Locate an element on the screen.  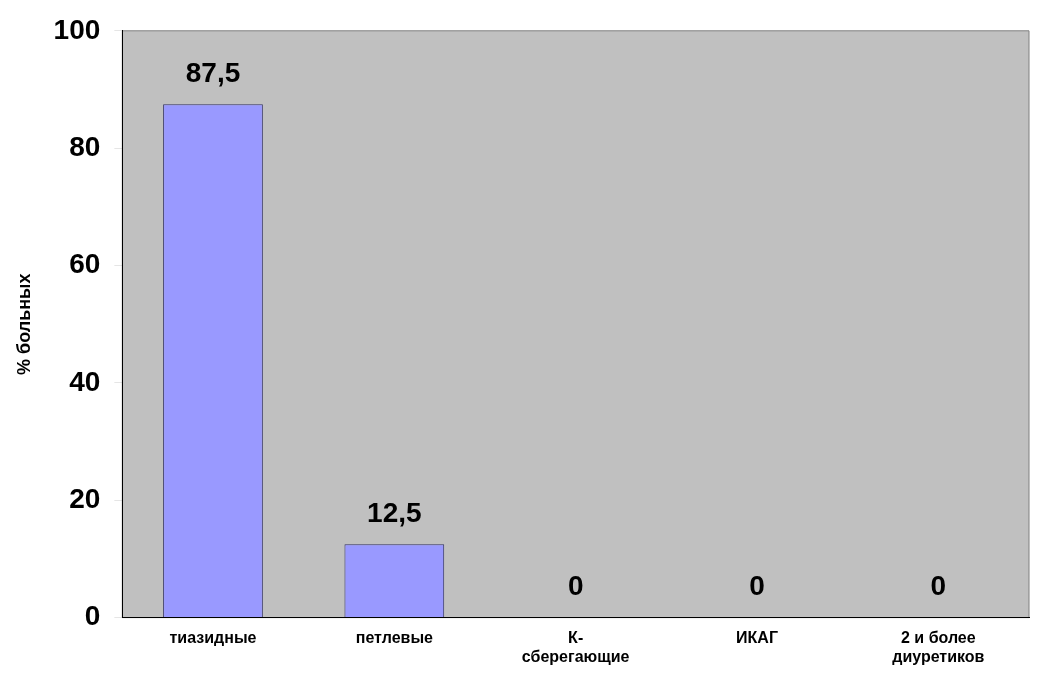
y-tick-label: 0 is located at coordinates (92, 616).